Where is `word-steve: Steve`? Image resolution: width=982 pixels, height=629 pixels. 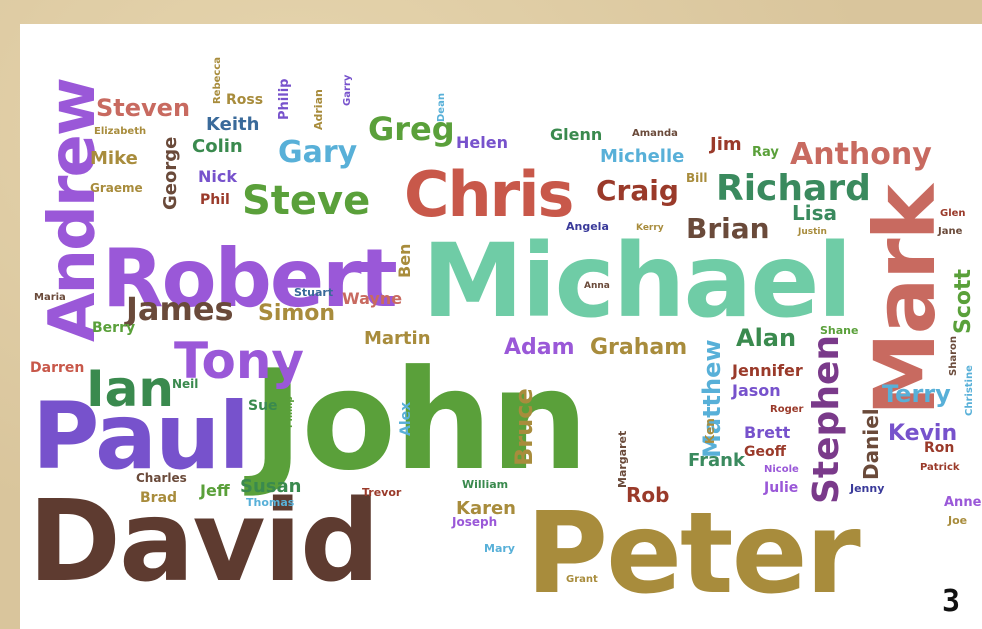 word-steve: Steve is located at coordinates (306, 201).